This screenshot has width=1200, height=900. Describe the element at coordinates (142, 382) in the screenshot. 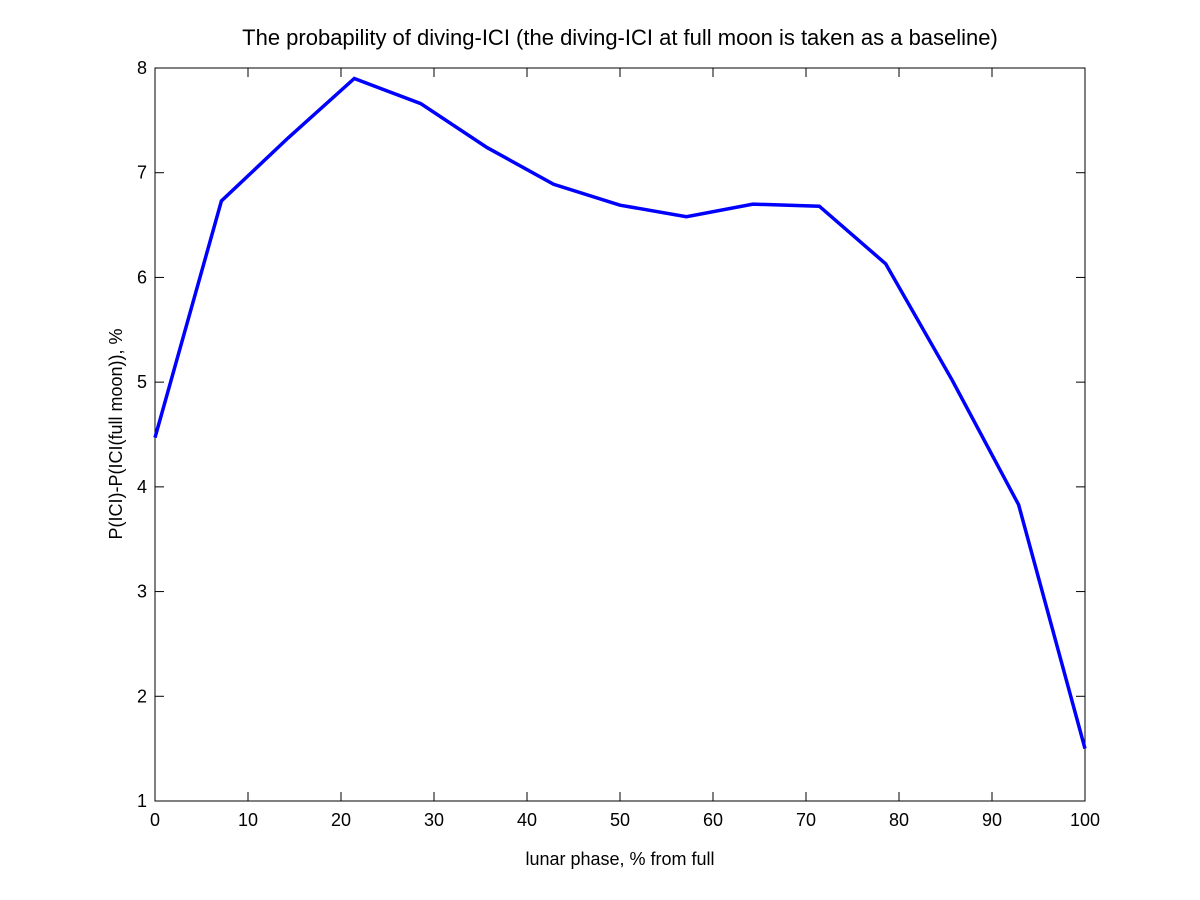

I see `y-tick-label: 5` at that location.